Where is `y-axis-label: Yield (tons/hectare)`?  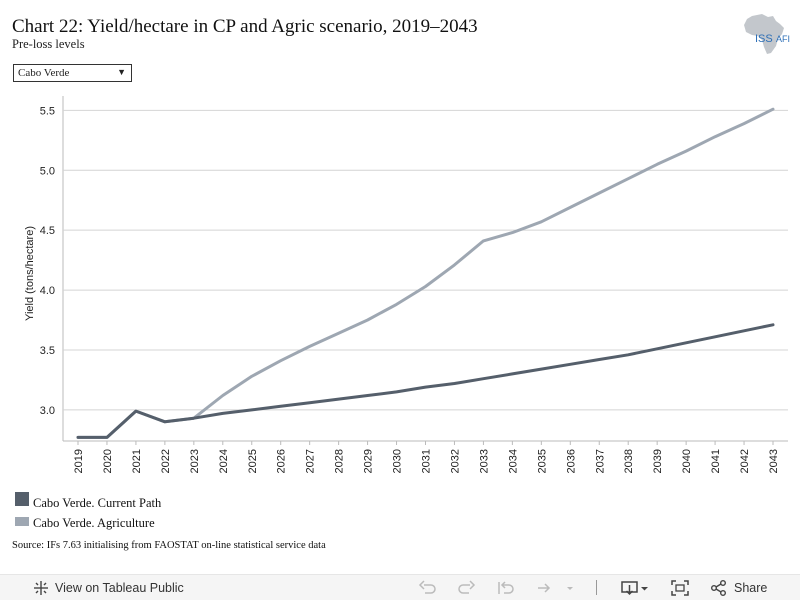
y-axis-label: Yield (tons/hectare) is located at coordinates (30, 273).